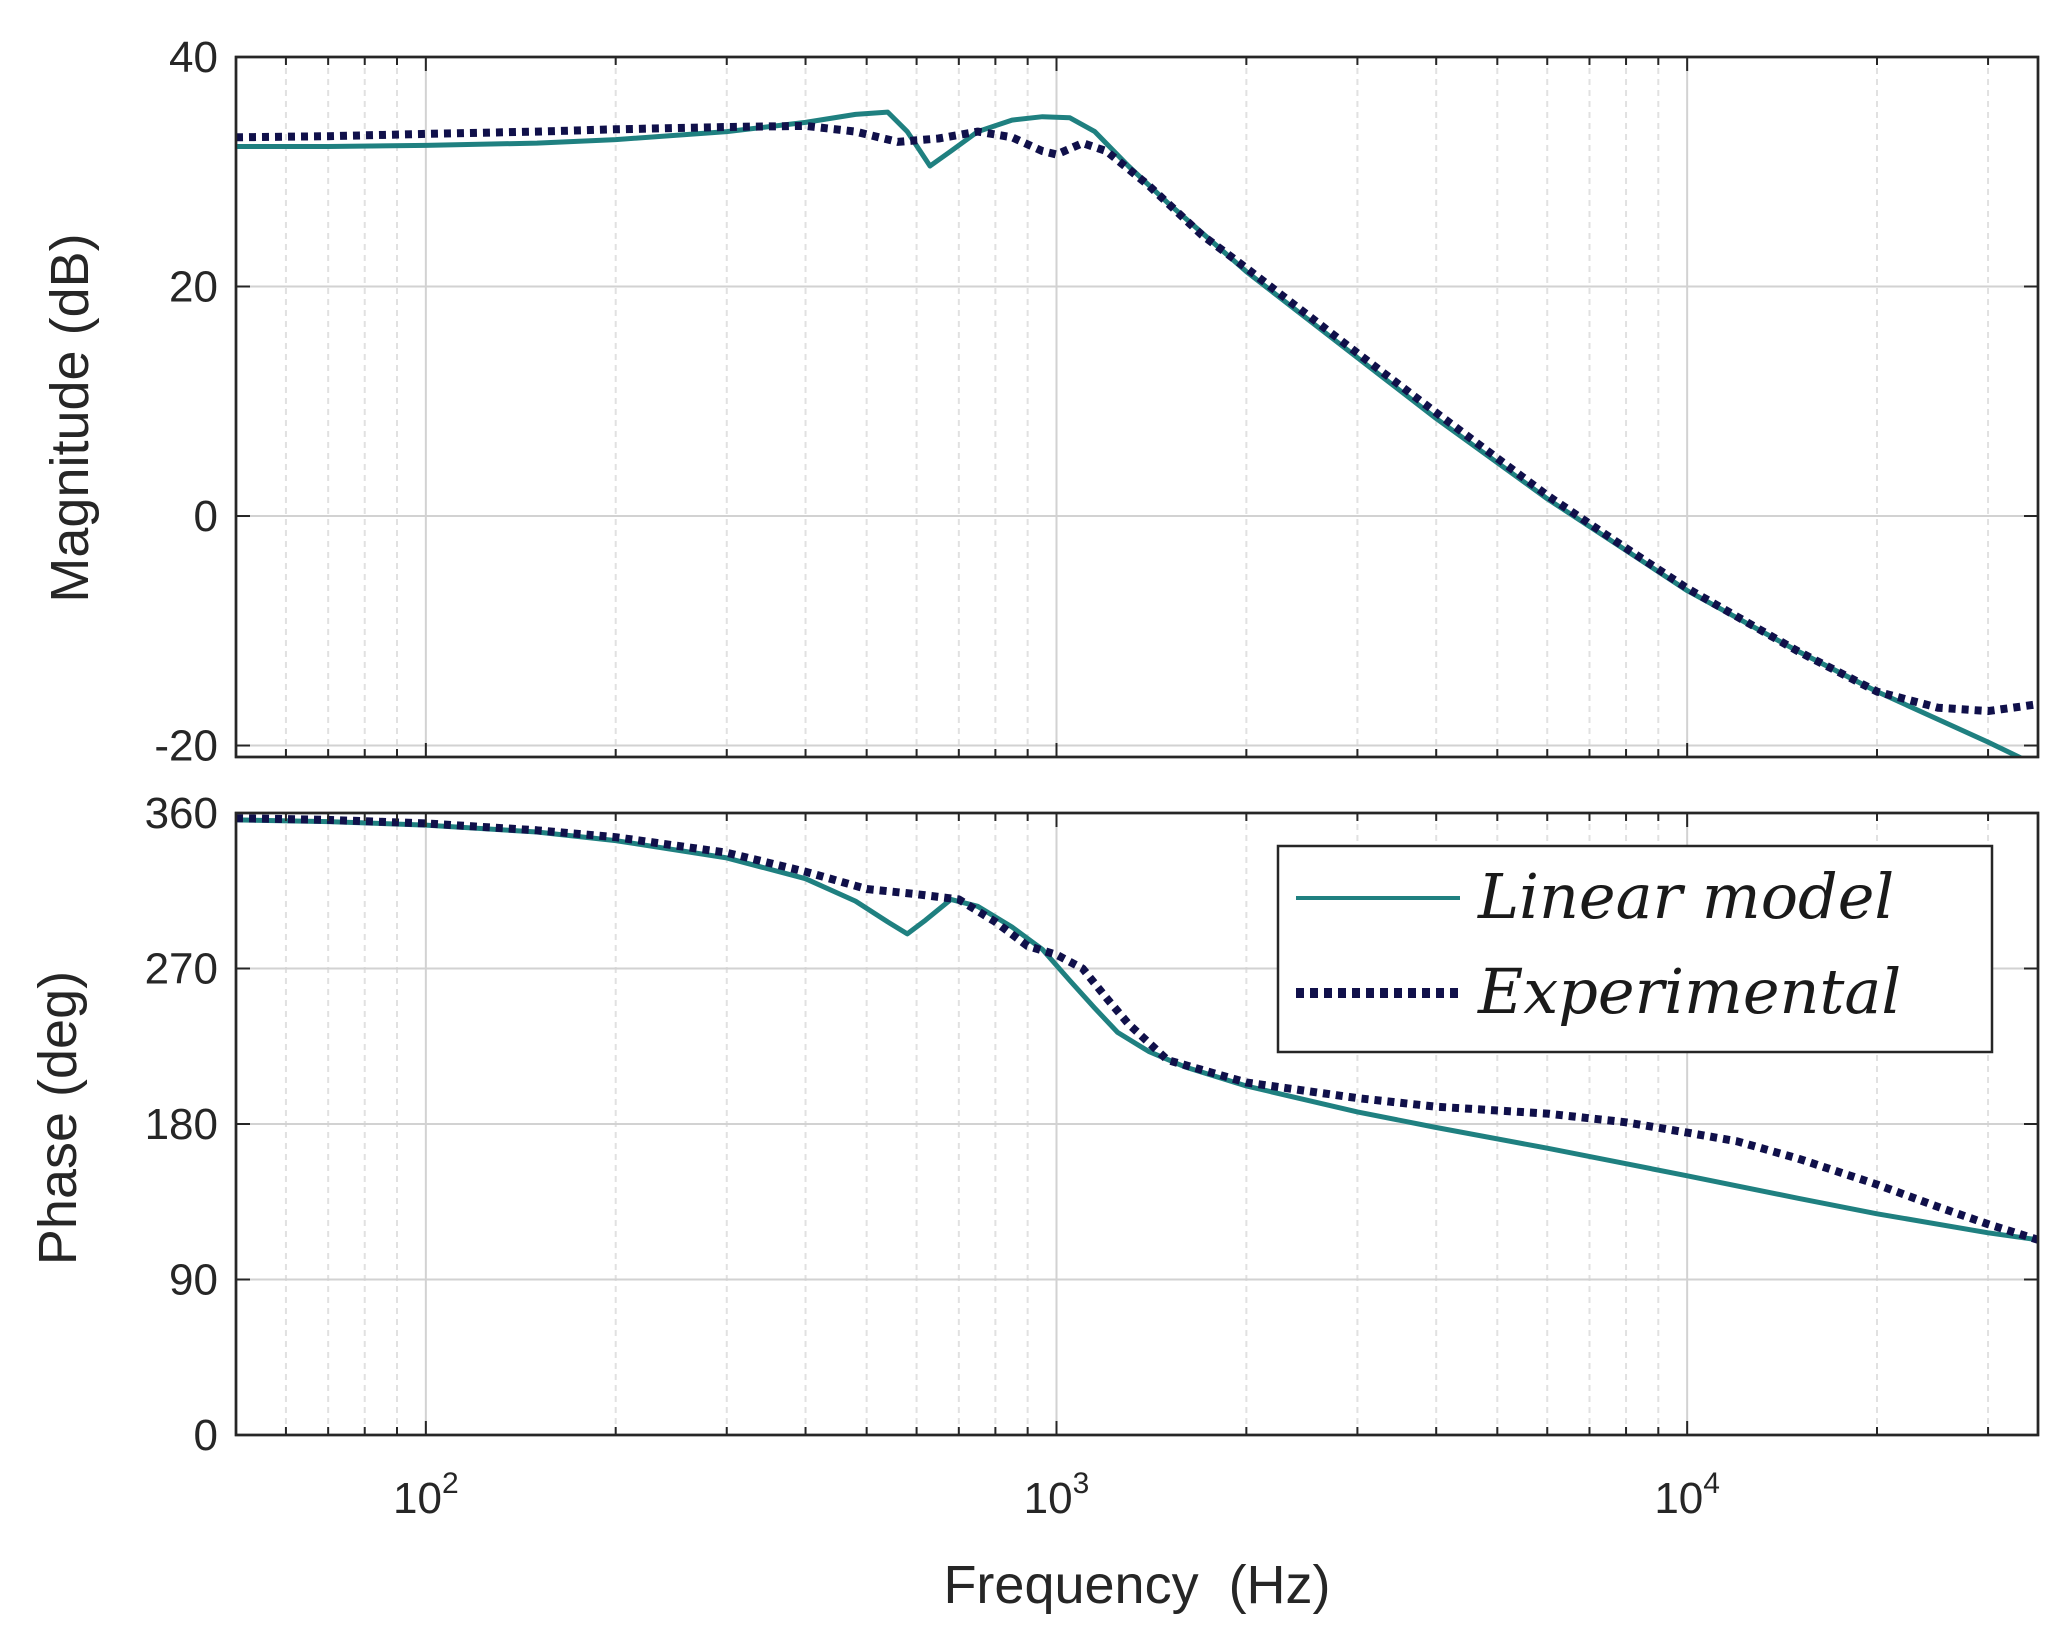 This screenshot has width=2068, height=1651. I want to click on legend-label-linear-model: Linear model, so click(1685, 896).